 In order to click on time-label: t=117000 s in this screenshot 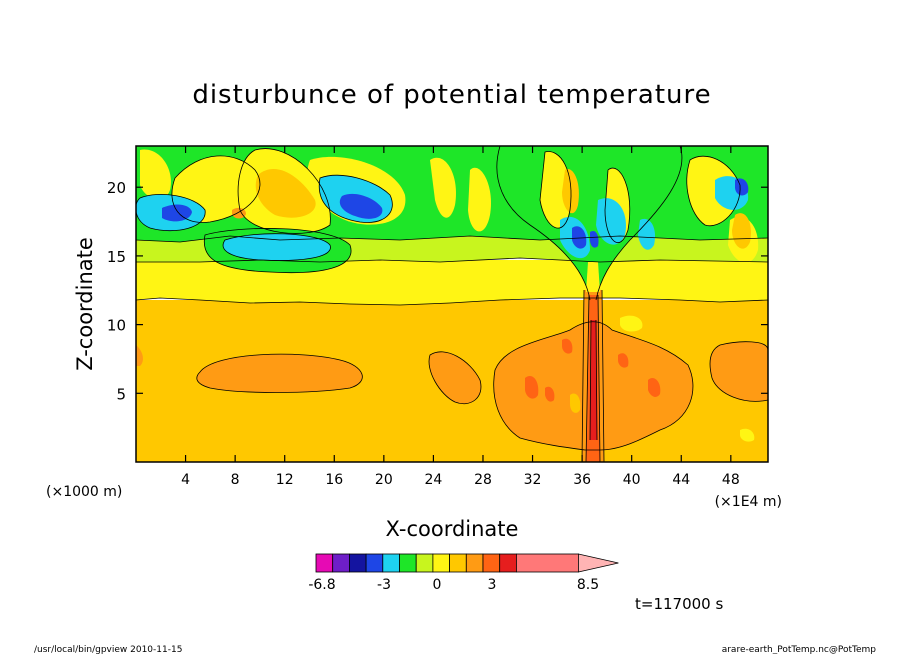, I will do `click(679, 604)`.